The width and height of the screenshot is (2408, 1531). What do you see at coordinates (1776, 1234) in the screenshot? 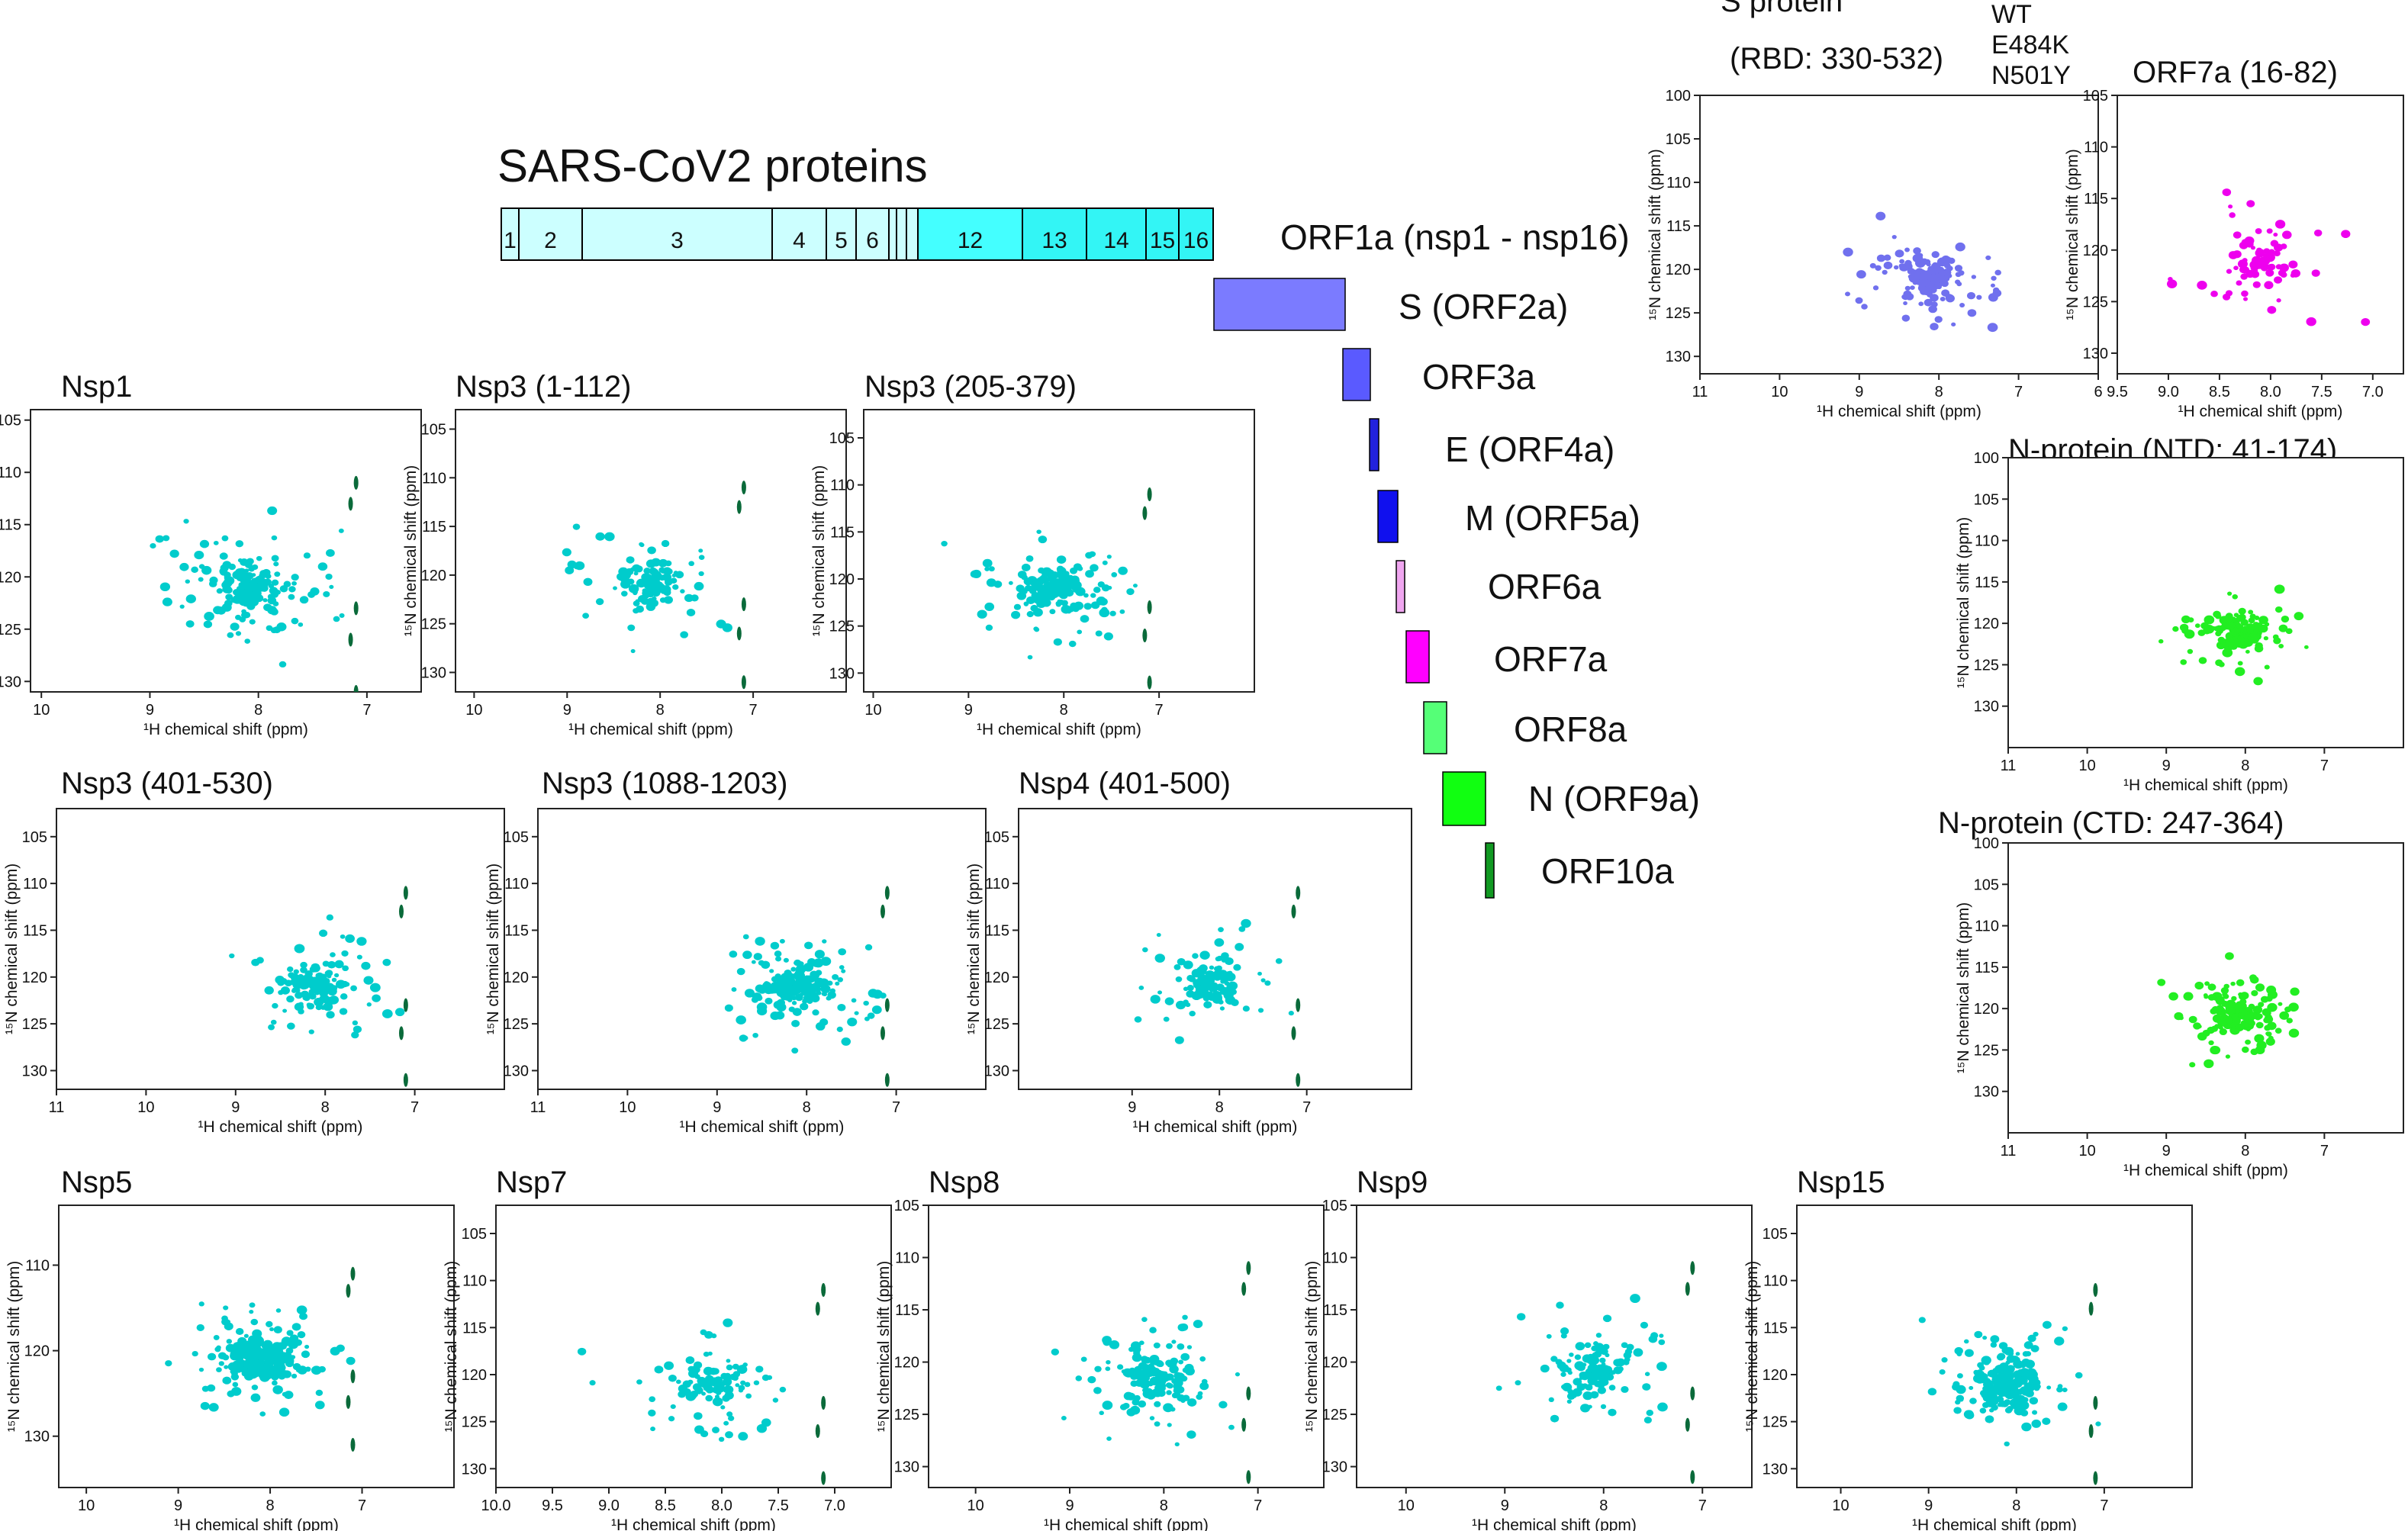
I see `y-tick-label: 105` at bounding box center [1776, 1234].